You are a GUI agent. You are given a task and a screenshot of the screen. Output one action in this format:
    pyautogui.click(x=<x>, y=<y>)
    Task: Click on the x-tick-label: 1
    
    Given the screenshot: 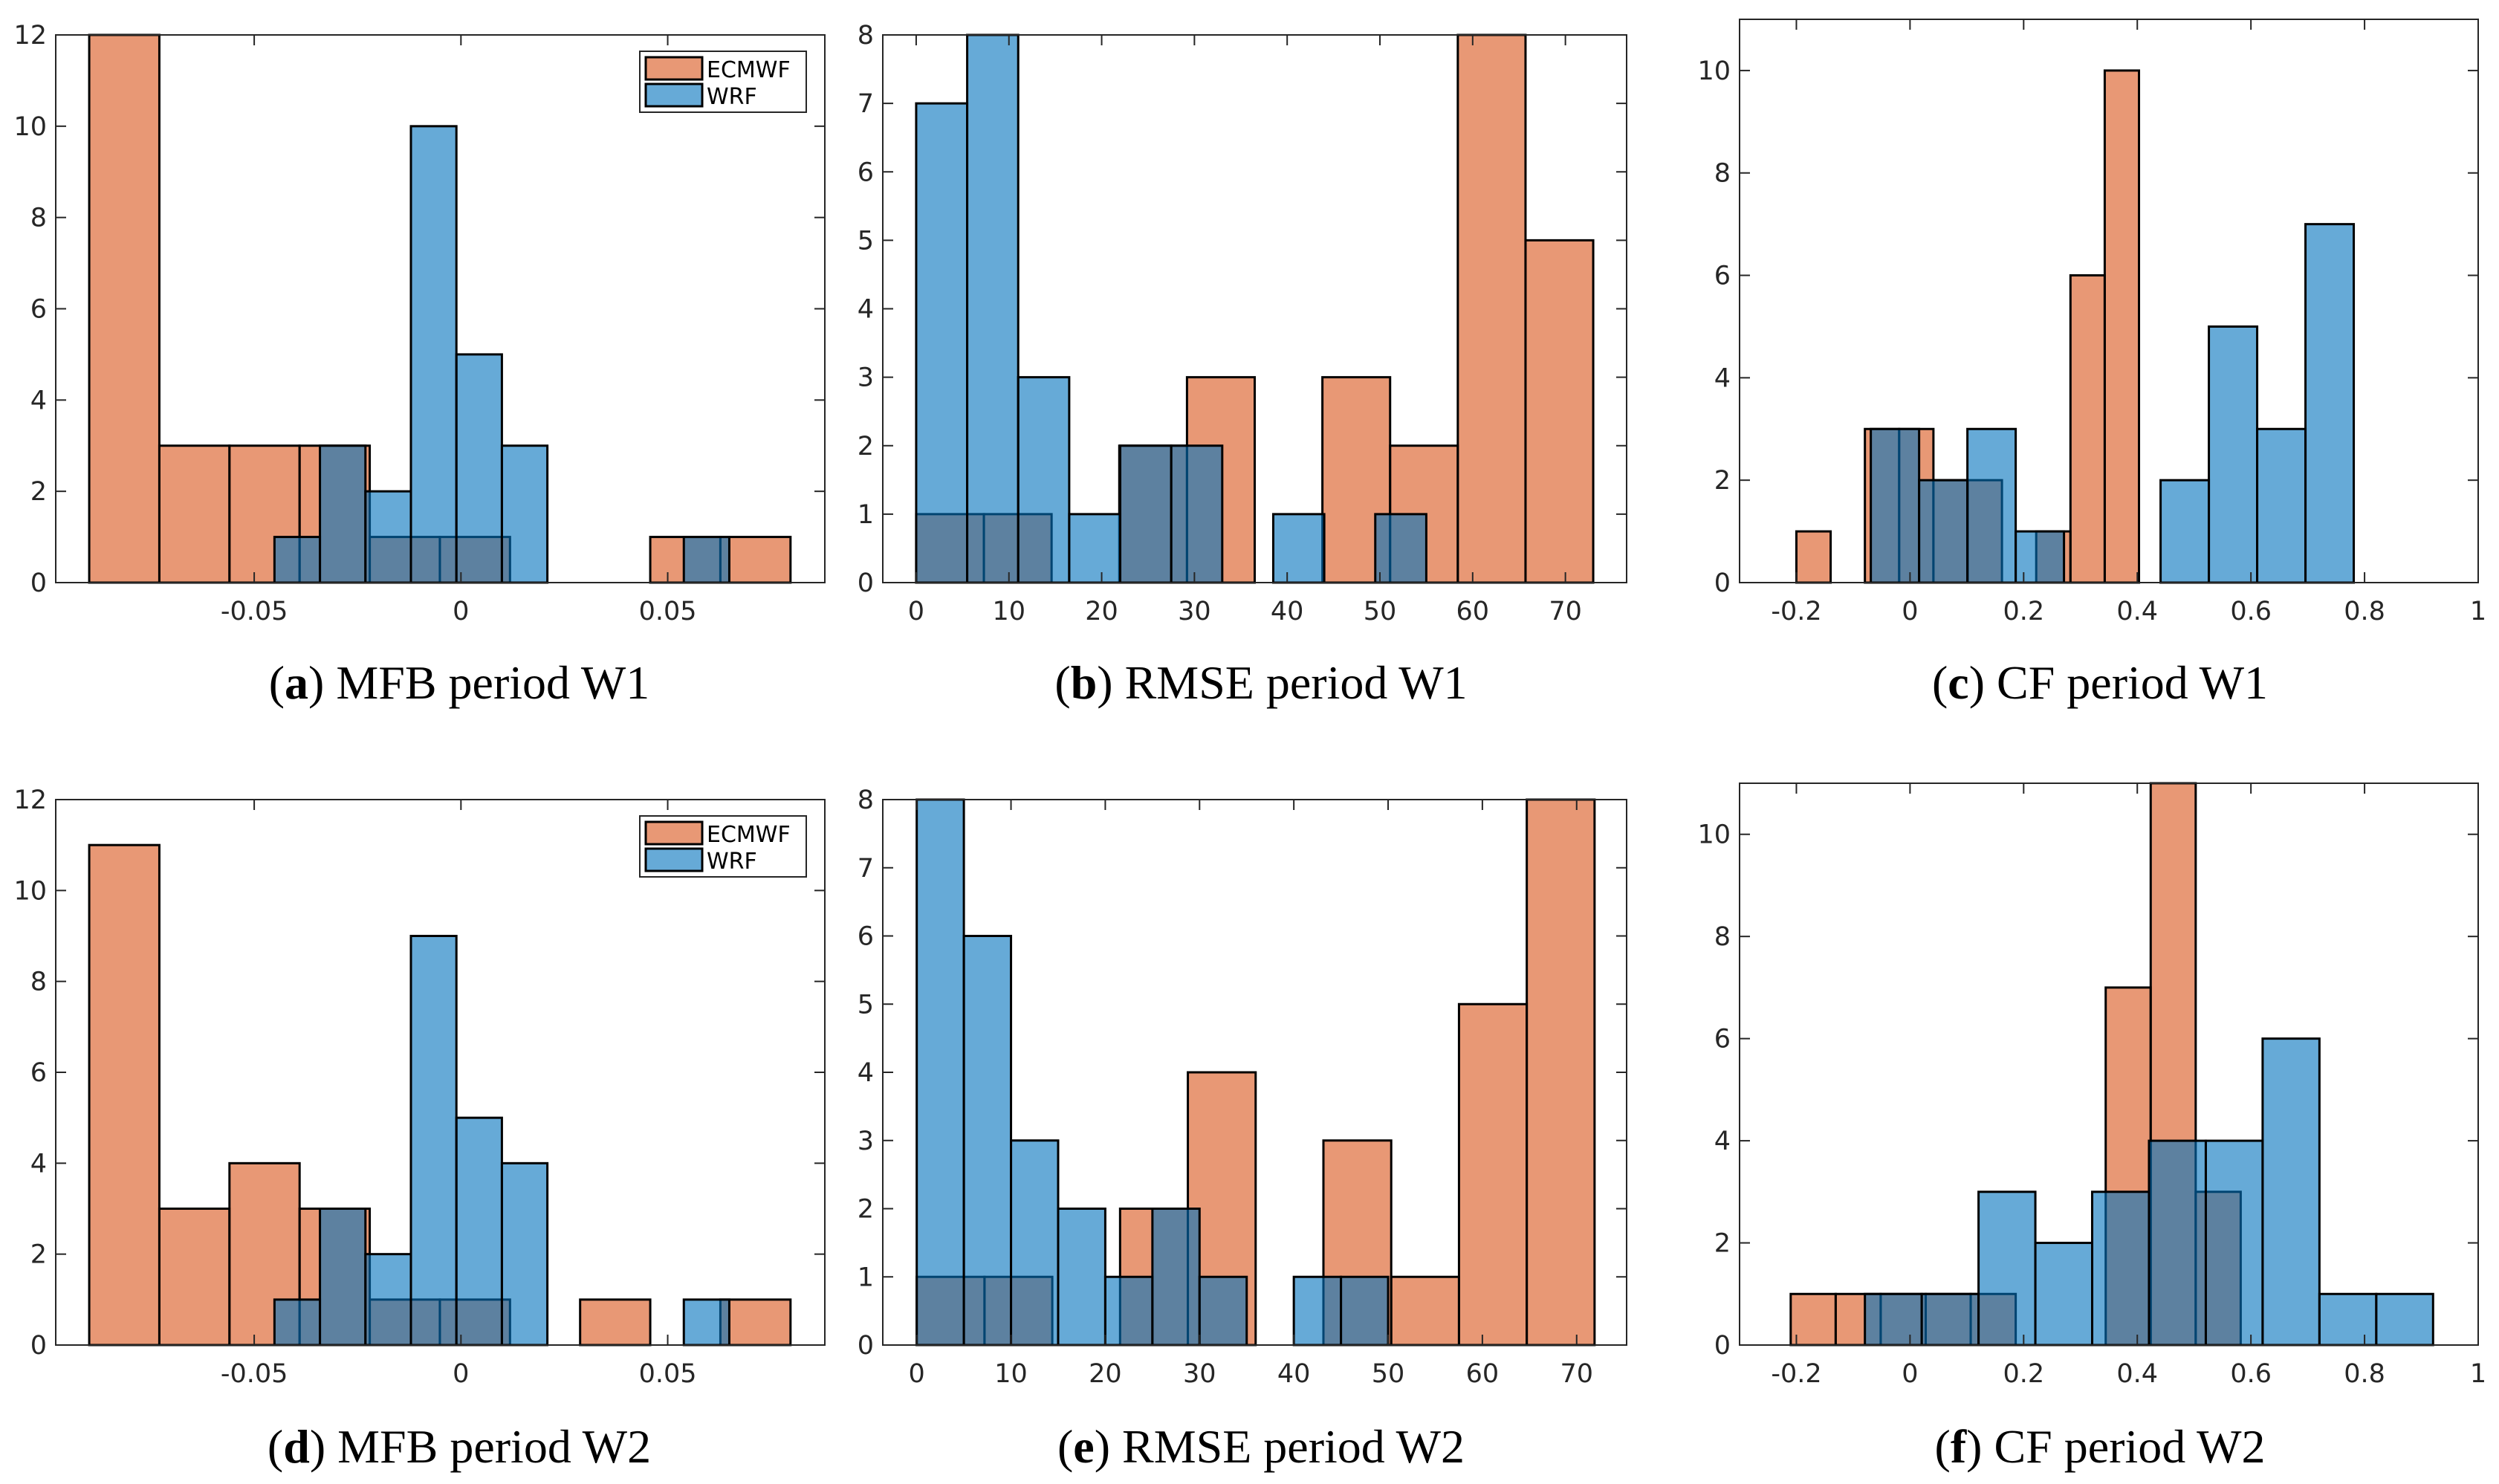 What is the action you would take?
    pyautogui.click(x=2478, y=611)
    